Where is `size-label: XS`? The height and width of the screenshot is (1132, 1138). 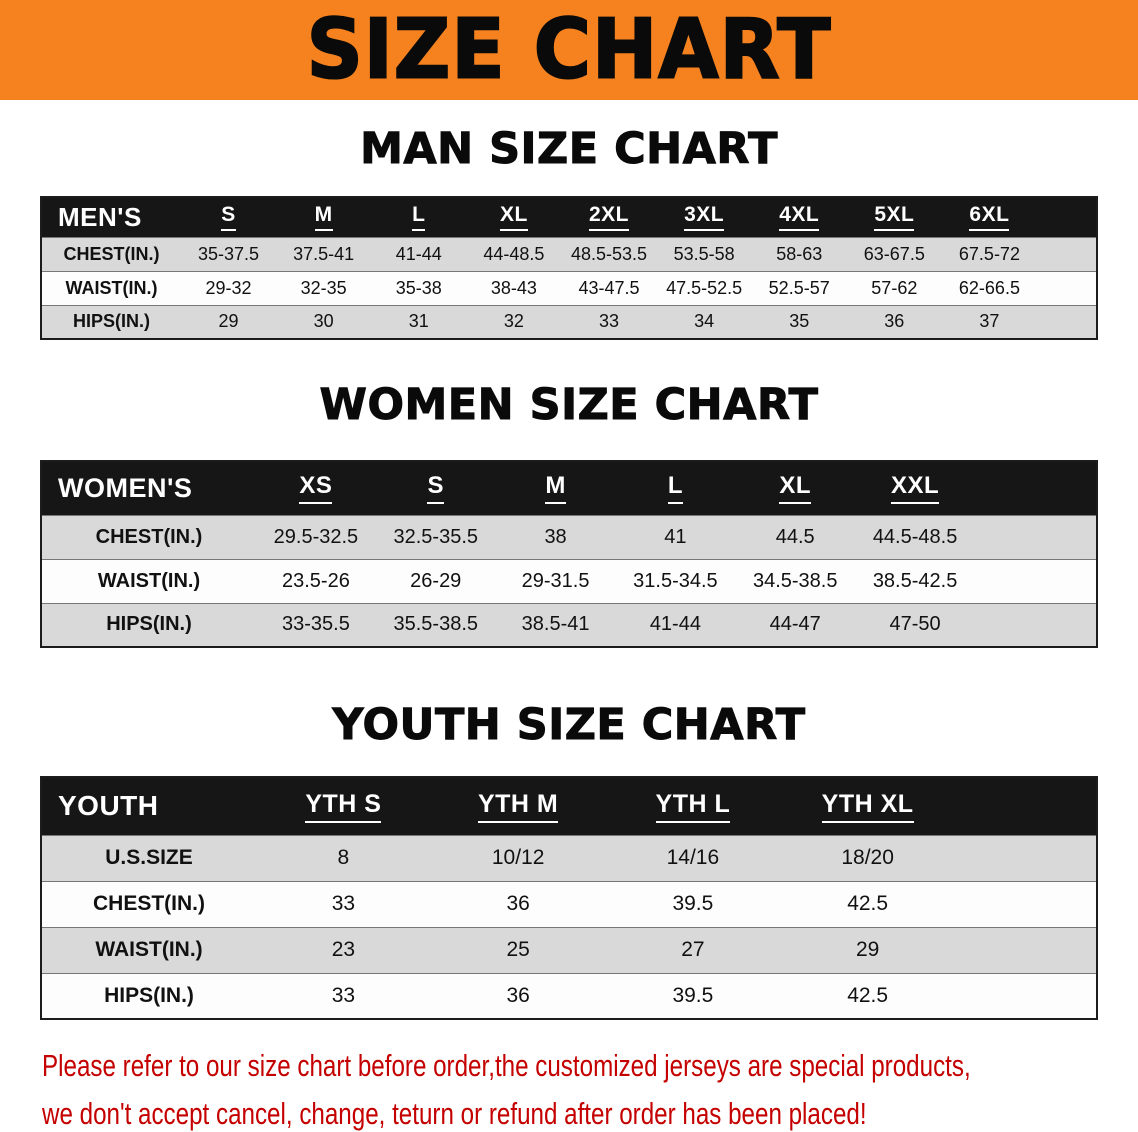 size-label: XS is located at coordinates (316, 488).